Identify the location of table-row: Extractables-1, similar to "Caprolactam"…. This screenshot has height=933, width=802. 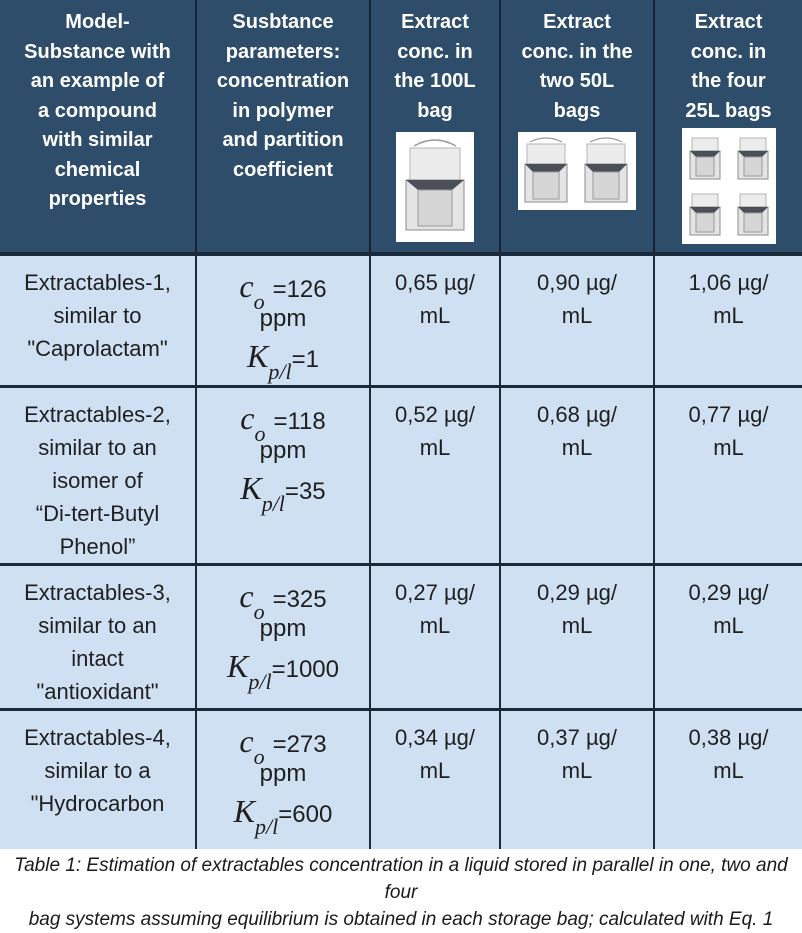
(401, 319).